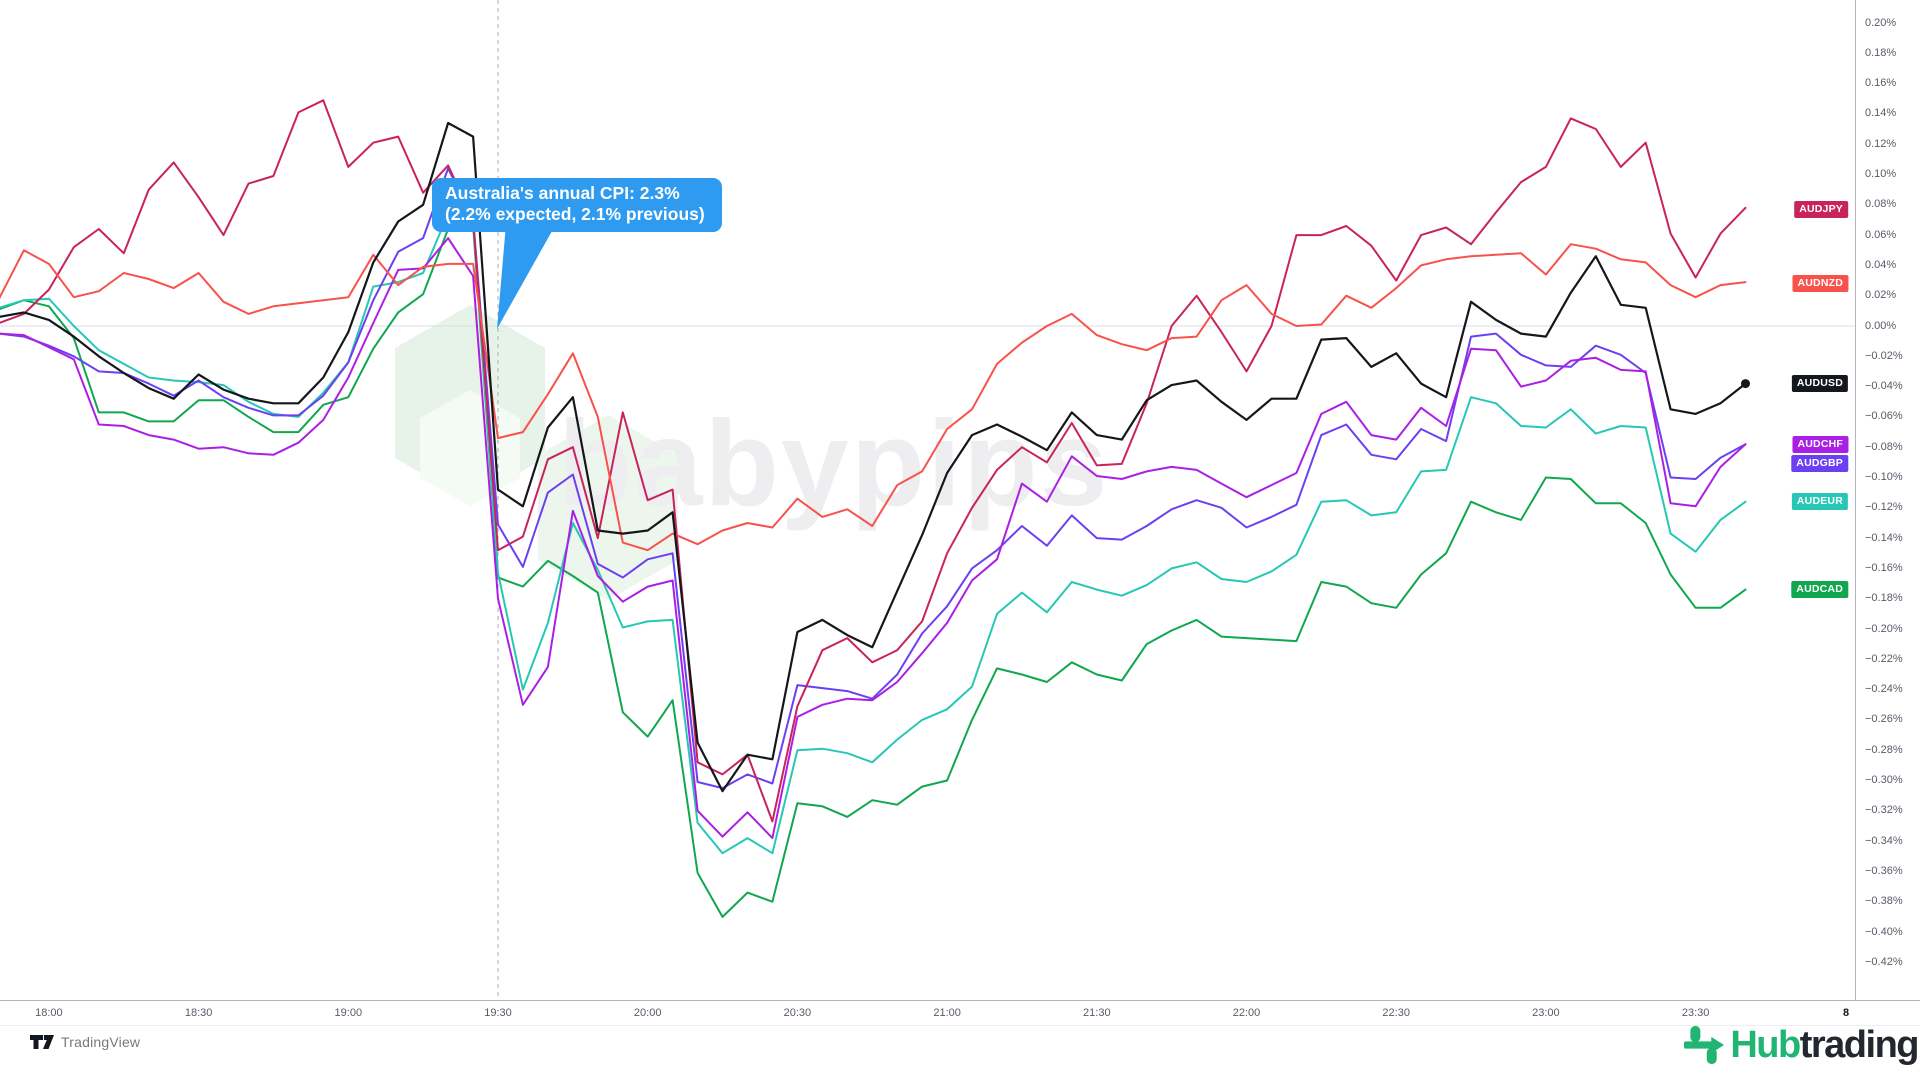 This screenshot has height=1066, width=1920. I want to click on date-change-marker: 8, so click(1846, 1013).